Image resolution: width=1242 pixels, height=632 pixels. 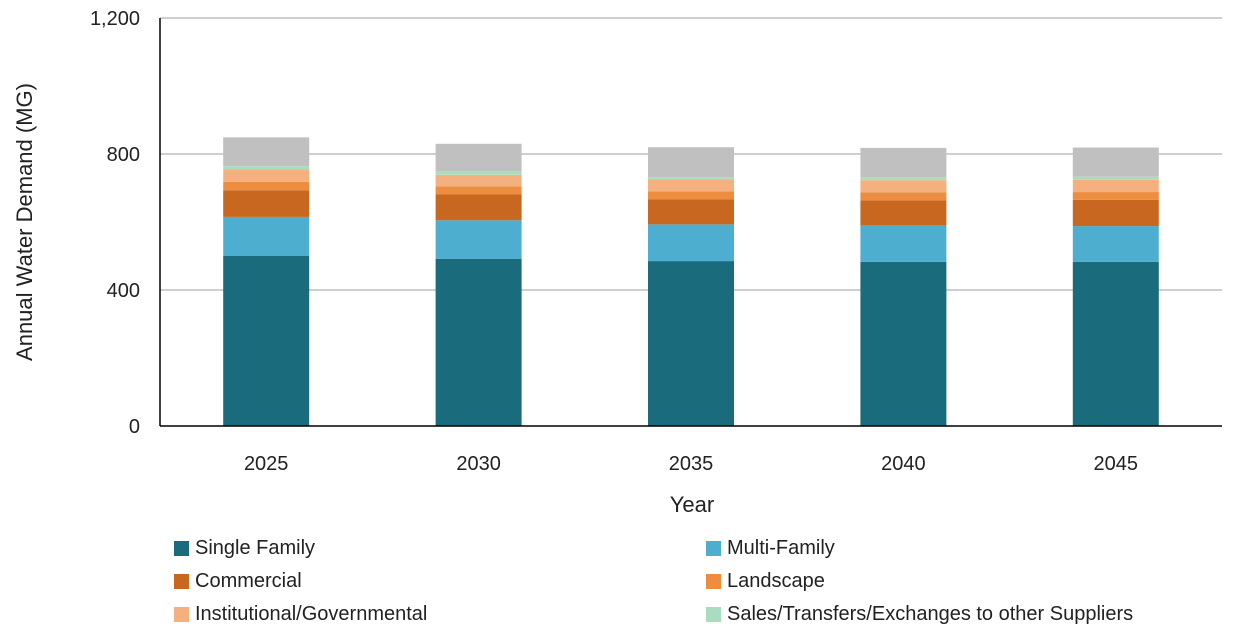 I want to click on legend-label: Multi-Family, so click(x=781, y=547).